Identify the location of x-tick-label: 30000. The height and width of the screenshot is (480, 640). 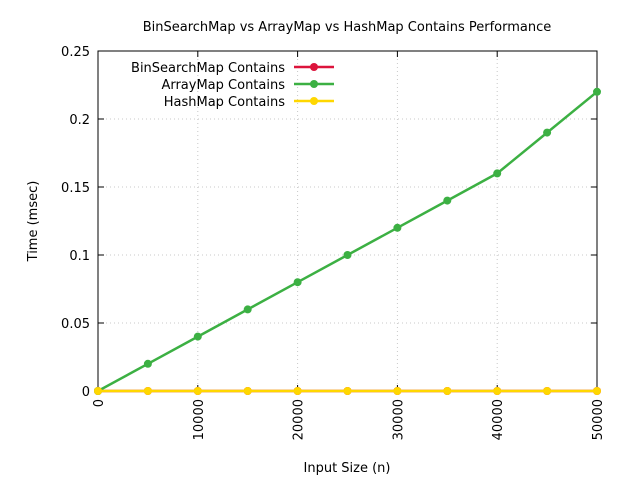
(398, 419).